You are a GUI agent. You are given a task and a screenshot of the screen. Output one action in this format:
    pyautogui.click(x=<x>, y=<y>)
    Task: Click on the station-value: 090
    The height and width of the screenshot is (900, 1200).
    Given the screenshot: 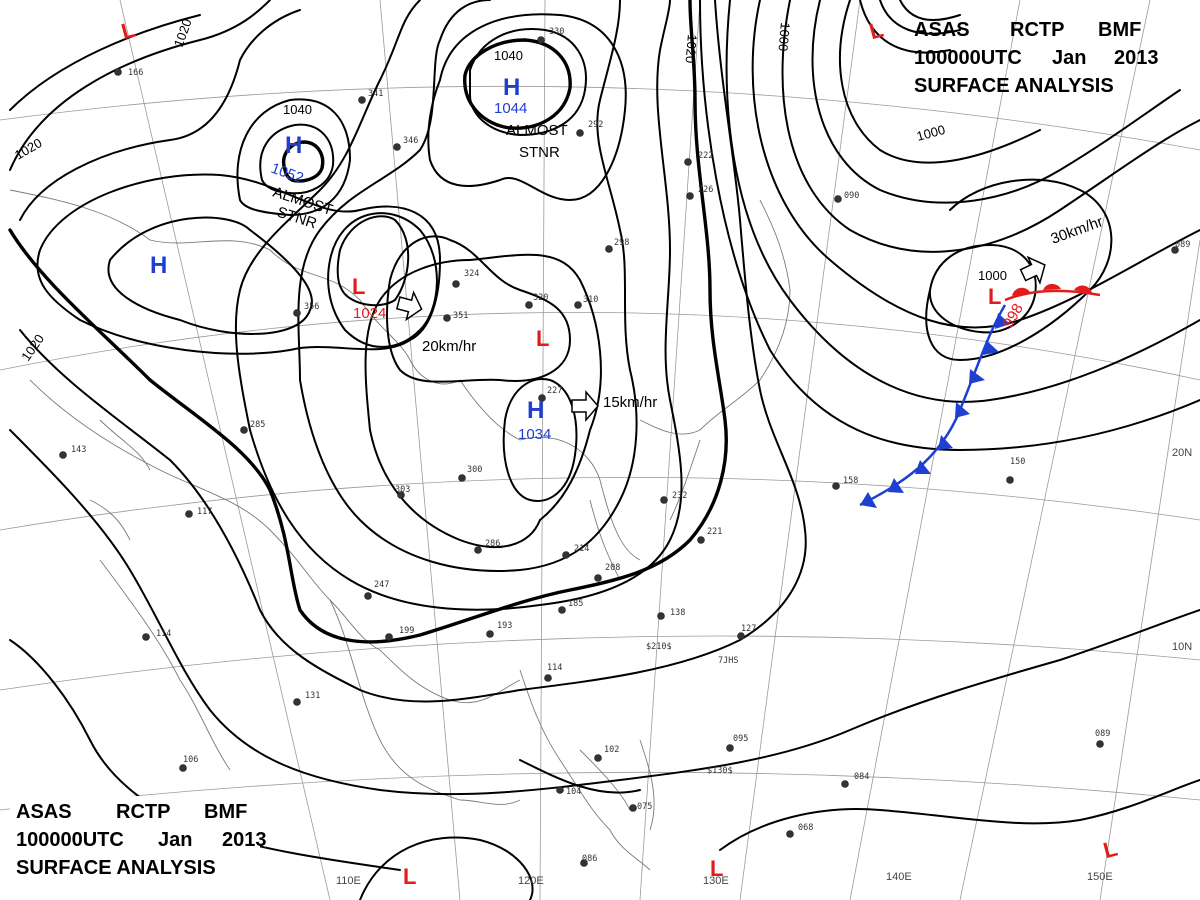 What is the action you would take?
    pyautogui.click(x=851, y=196)
    